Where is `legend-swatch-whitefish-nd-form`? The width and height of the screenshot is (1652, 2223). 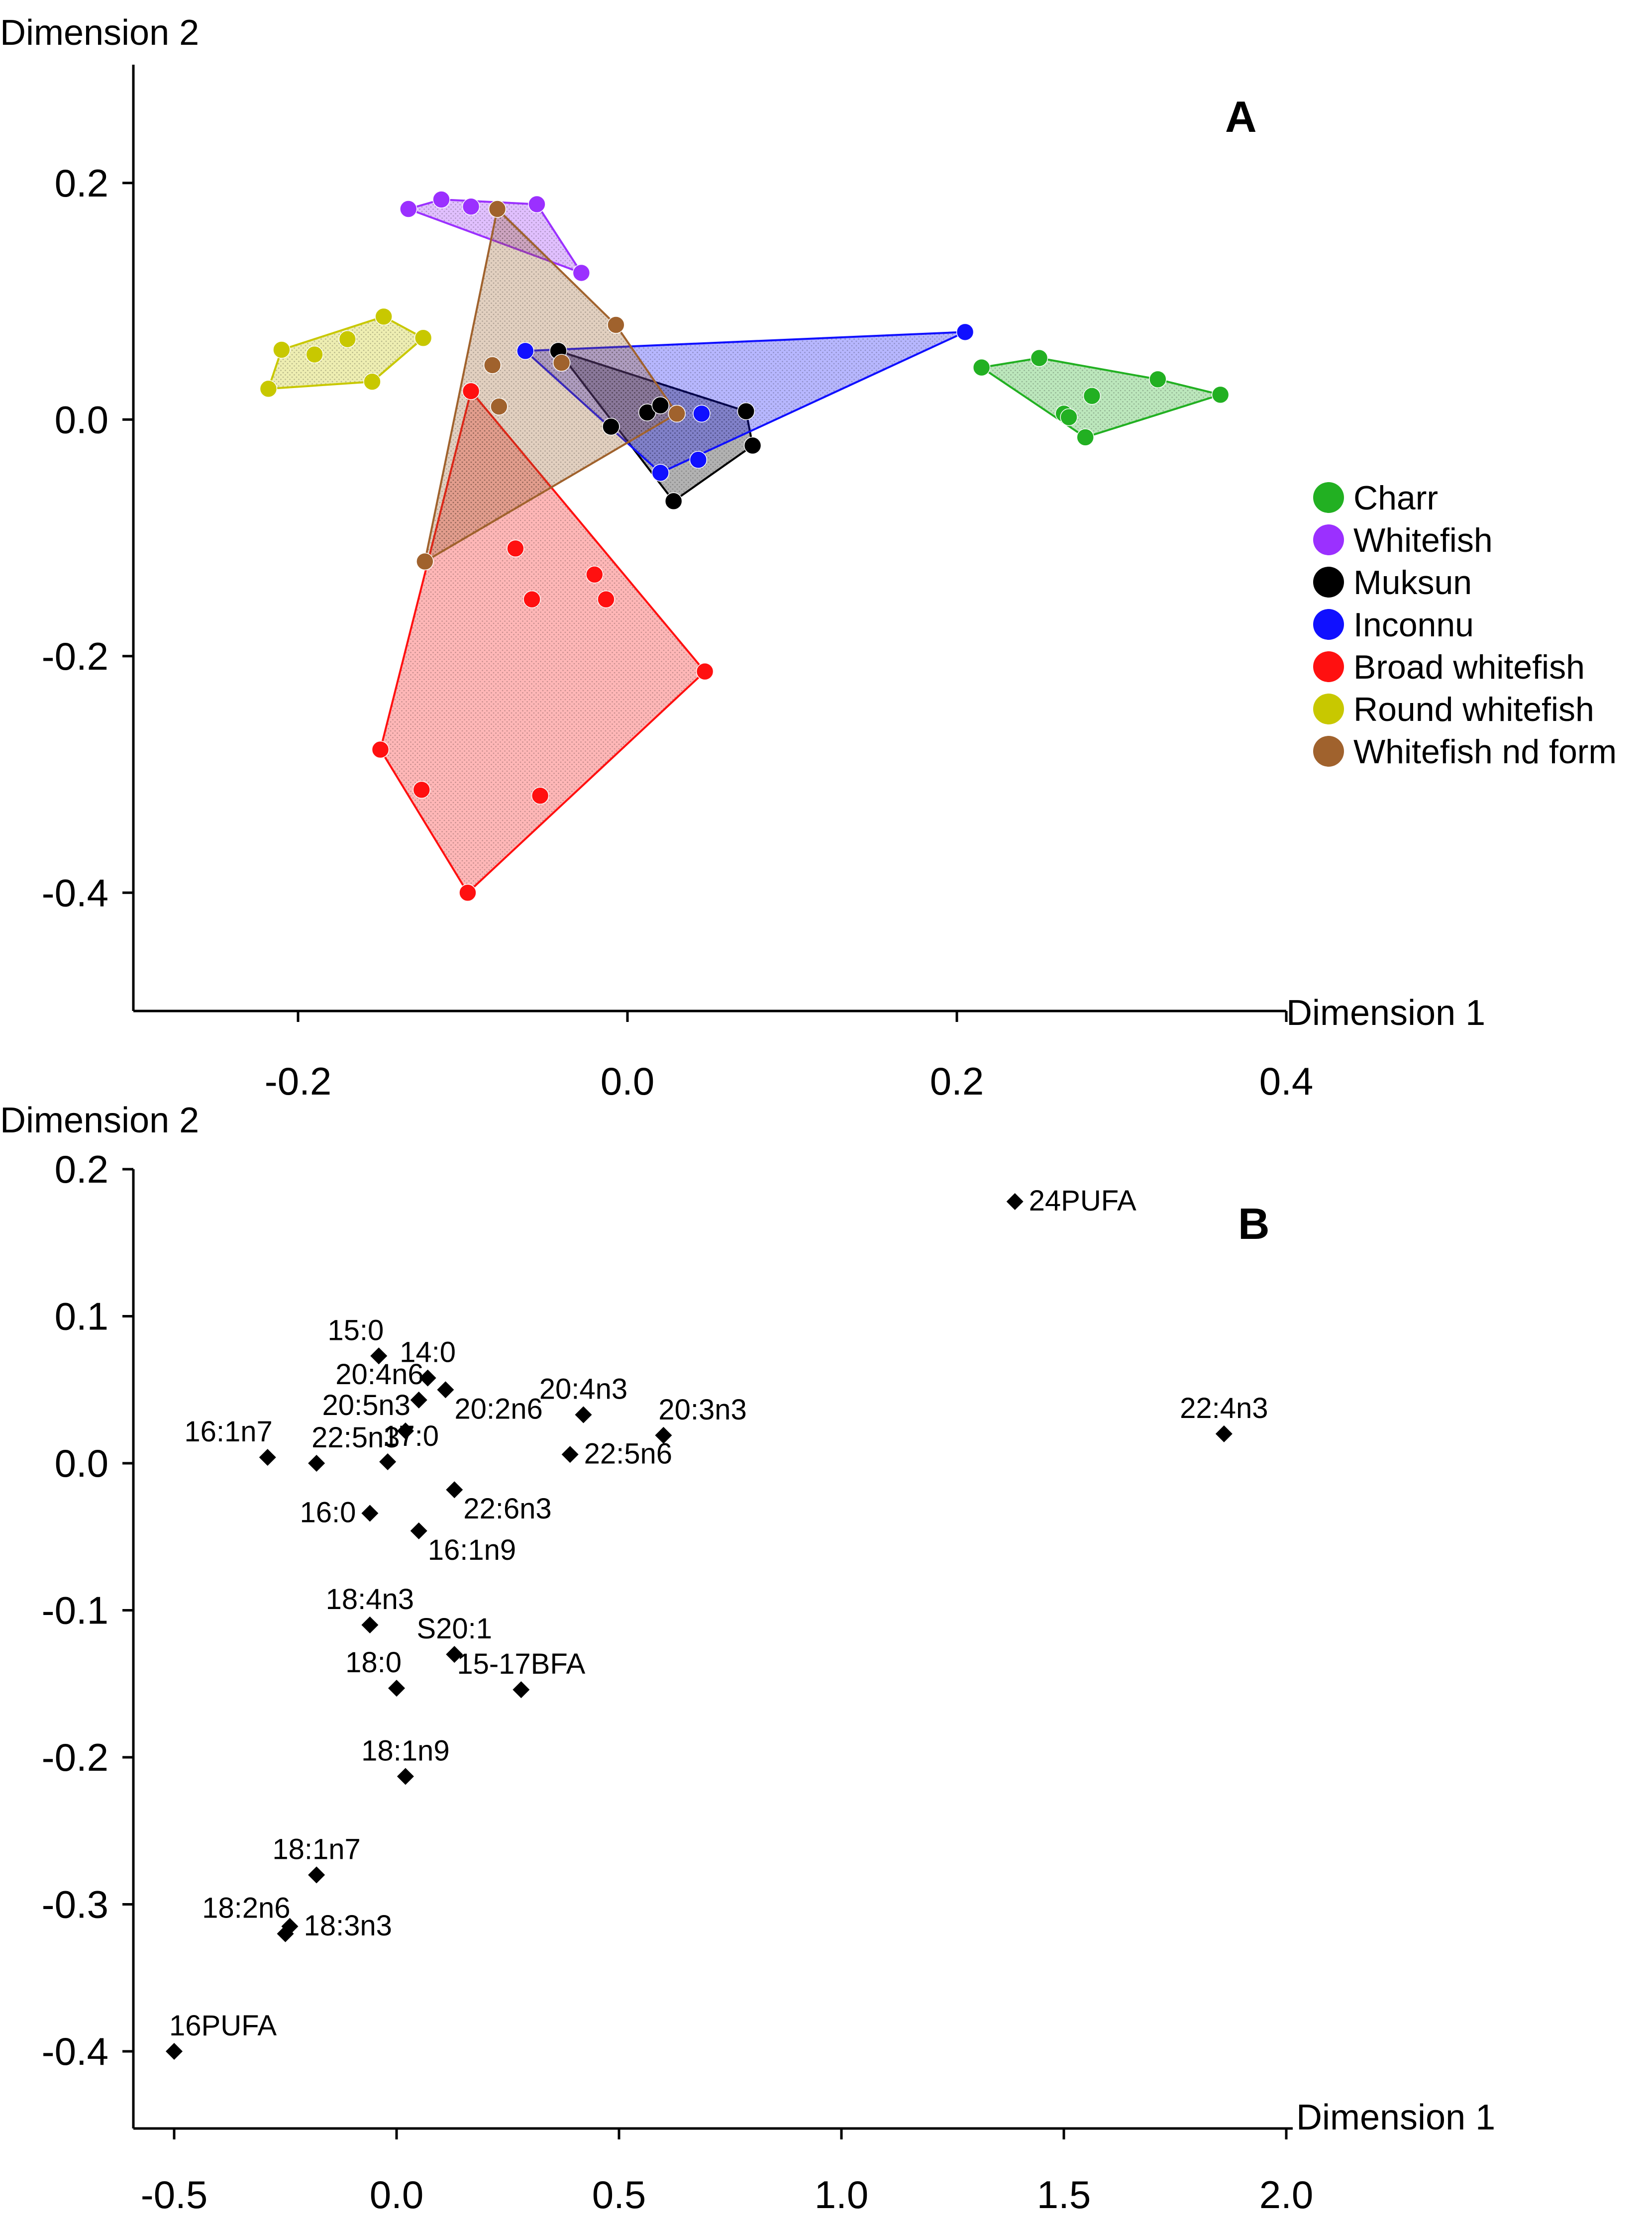
legend-swatch-whitefish-nd-form is located at coordinates (1328, 751).